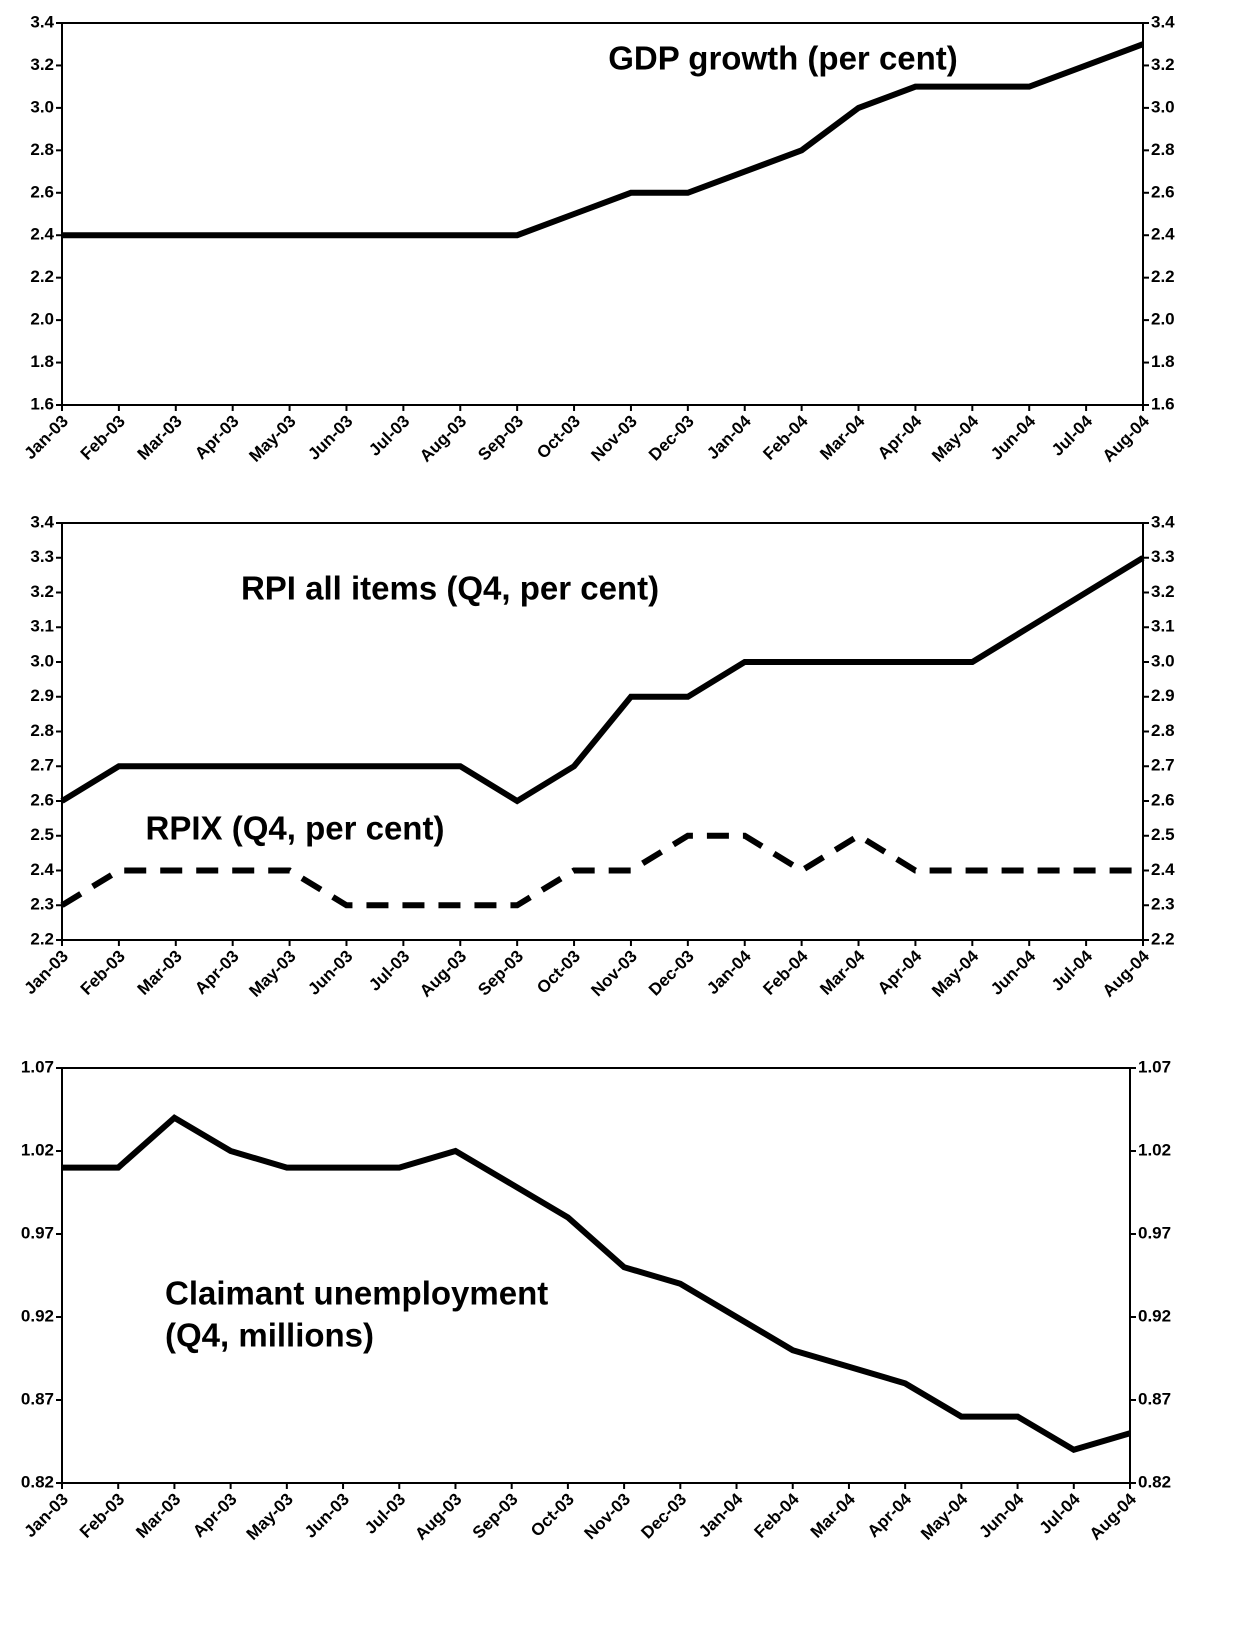 This screenshot has height=1629, width=1252. Describe the element at coordinates (1154, 1315) in the screenshot. I see `y2-tick-label: 0.92` at that location.